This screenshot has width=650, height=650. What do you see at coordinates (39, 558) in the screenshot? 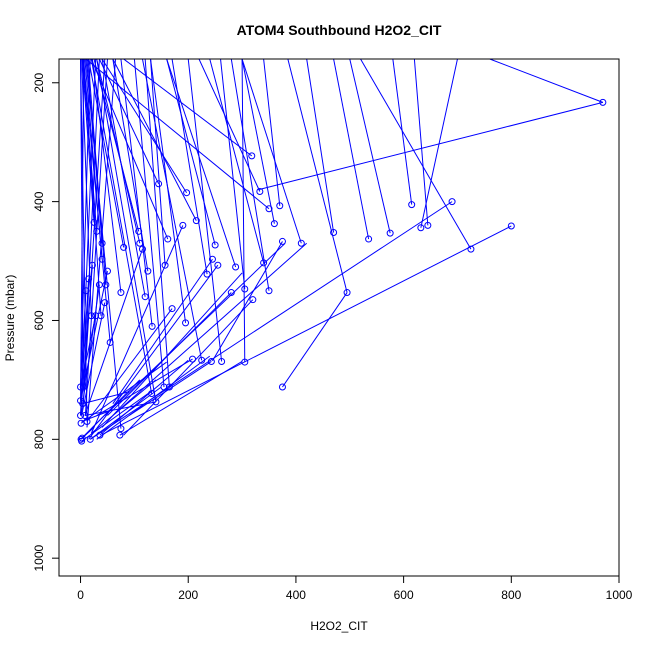
I see `y-tick-label: 1000` at bounding box center [39, 558].